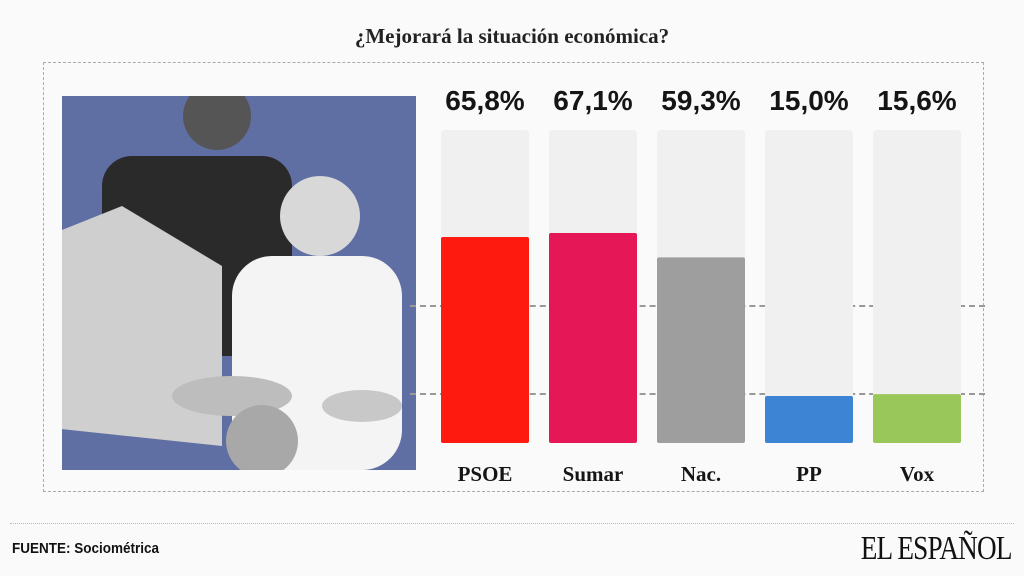 Image resolution: width=1024 pixels, height=576 pixels. What do you see at coordinates (700, 100) in the screenshot?
I see `value-label: 59,3%` at bounding box center [700, 100].